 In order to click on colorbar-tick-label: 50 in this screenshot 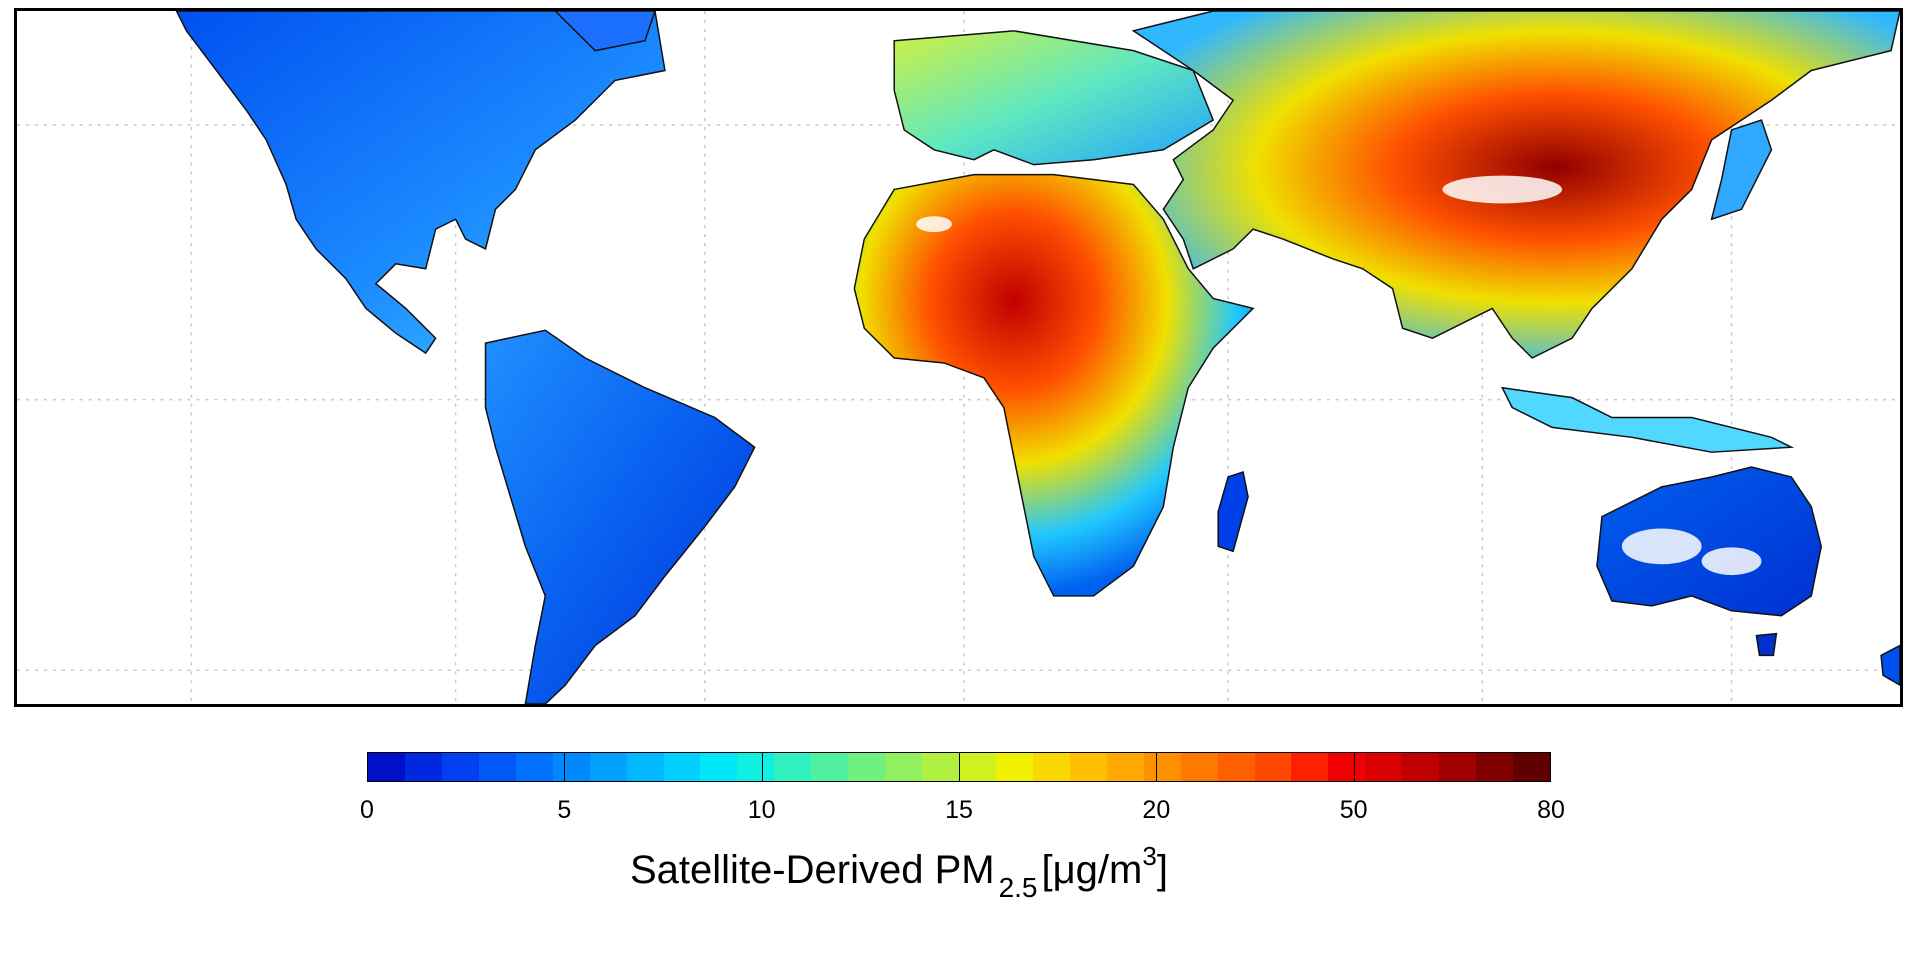, I will do `click(1353, 810)`.